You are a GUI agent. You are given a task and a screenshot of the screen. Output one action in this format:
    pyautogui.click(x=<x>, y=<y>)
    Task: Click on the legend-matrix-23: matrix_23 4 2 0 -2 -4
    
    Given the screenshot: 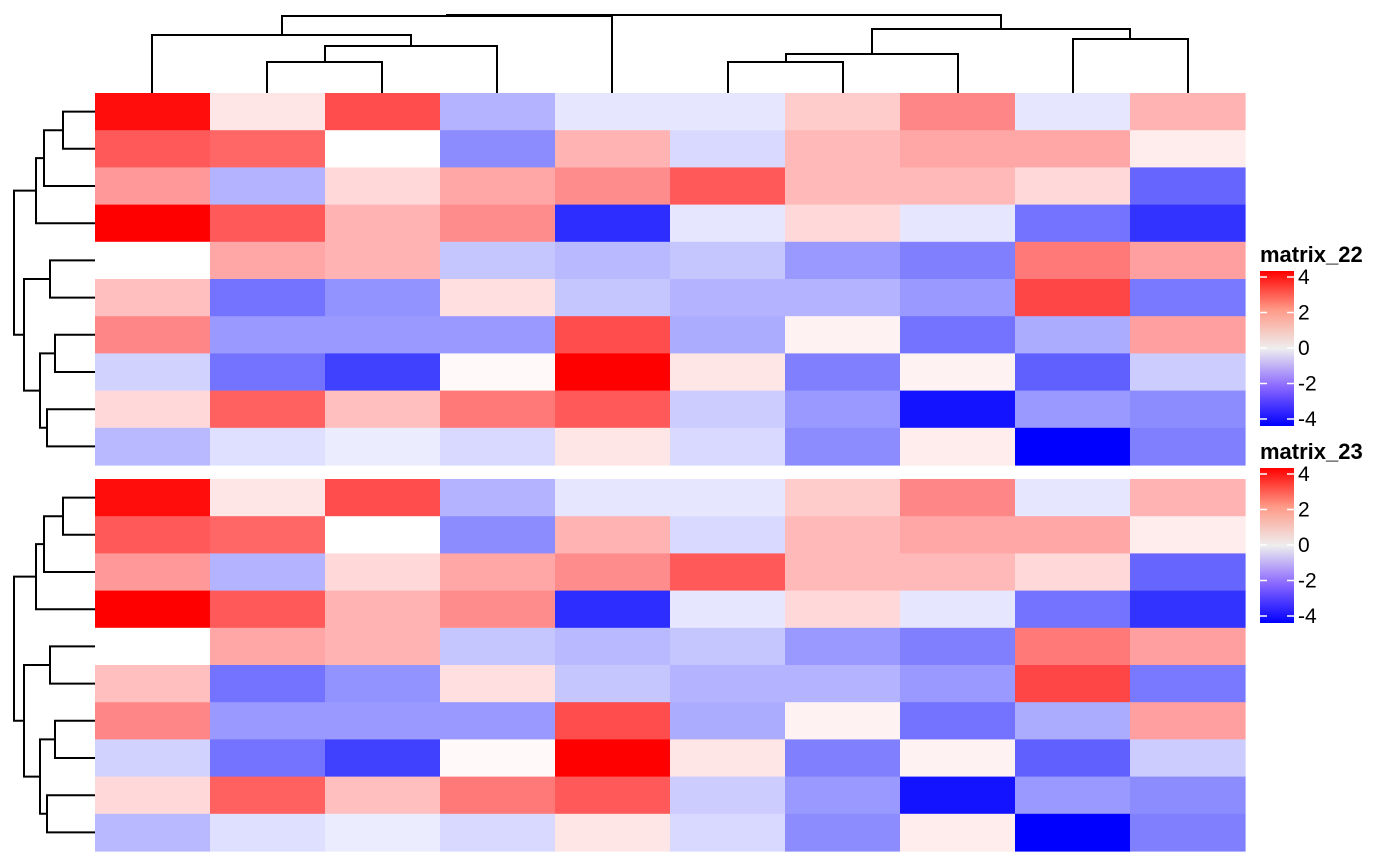 What is the action you would take?
    pyautogui.click(x=1311, y=533)
    